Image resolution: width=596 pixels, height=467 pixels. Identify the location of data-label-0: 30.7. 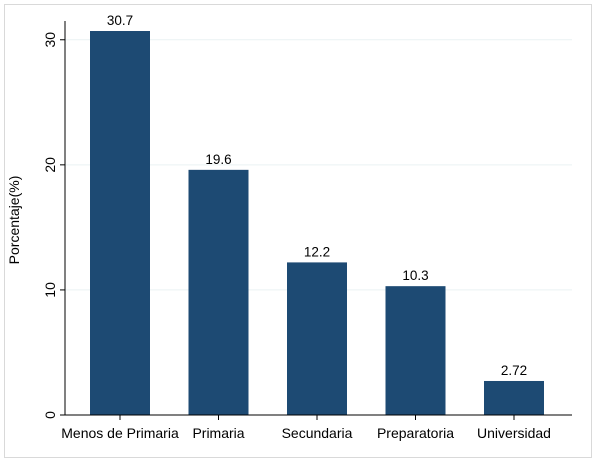
(120, 20).